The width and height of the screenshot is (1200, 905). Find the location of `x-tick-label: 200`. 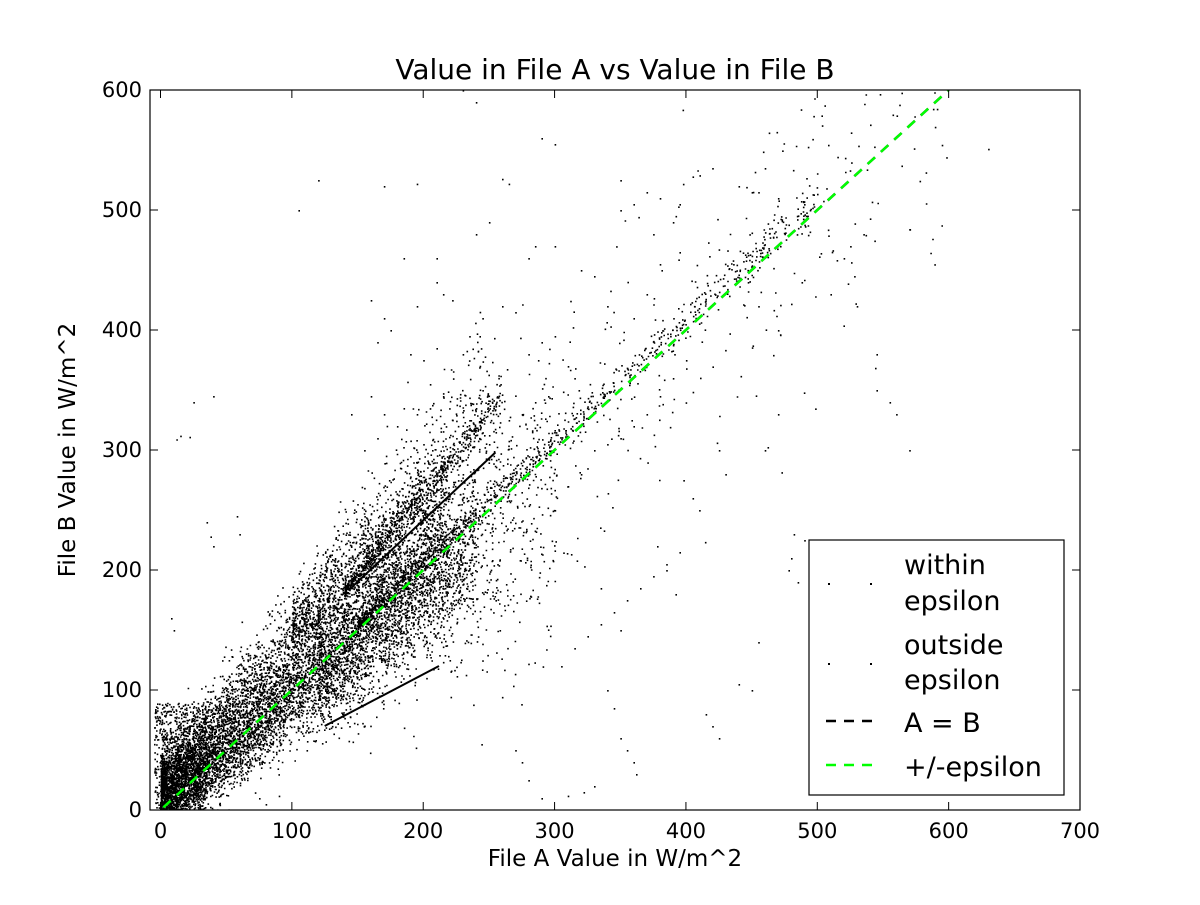

x-tick-label: 200 is located at coordinates (423, 831).